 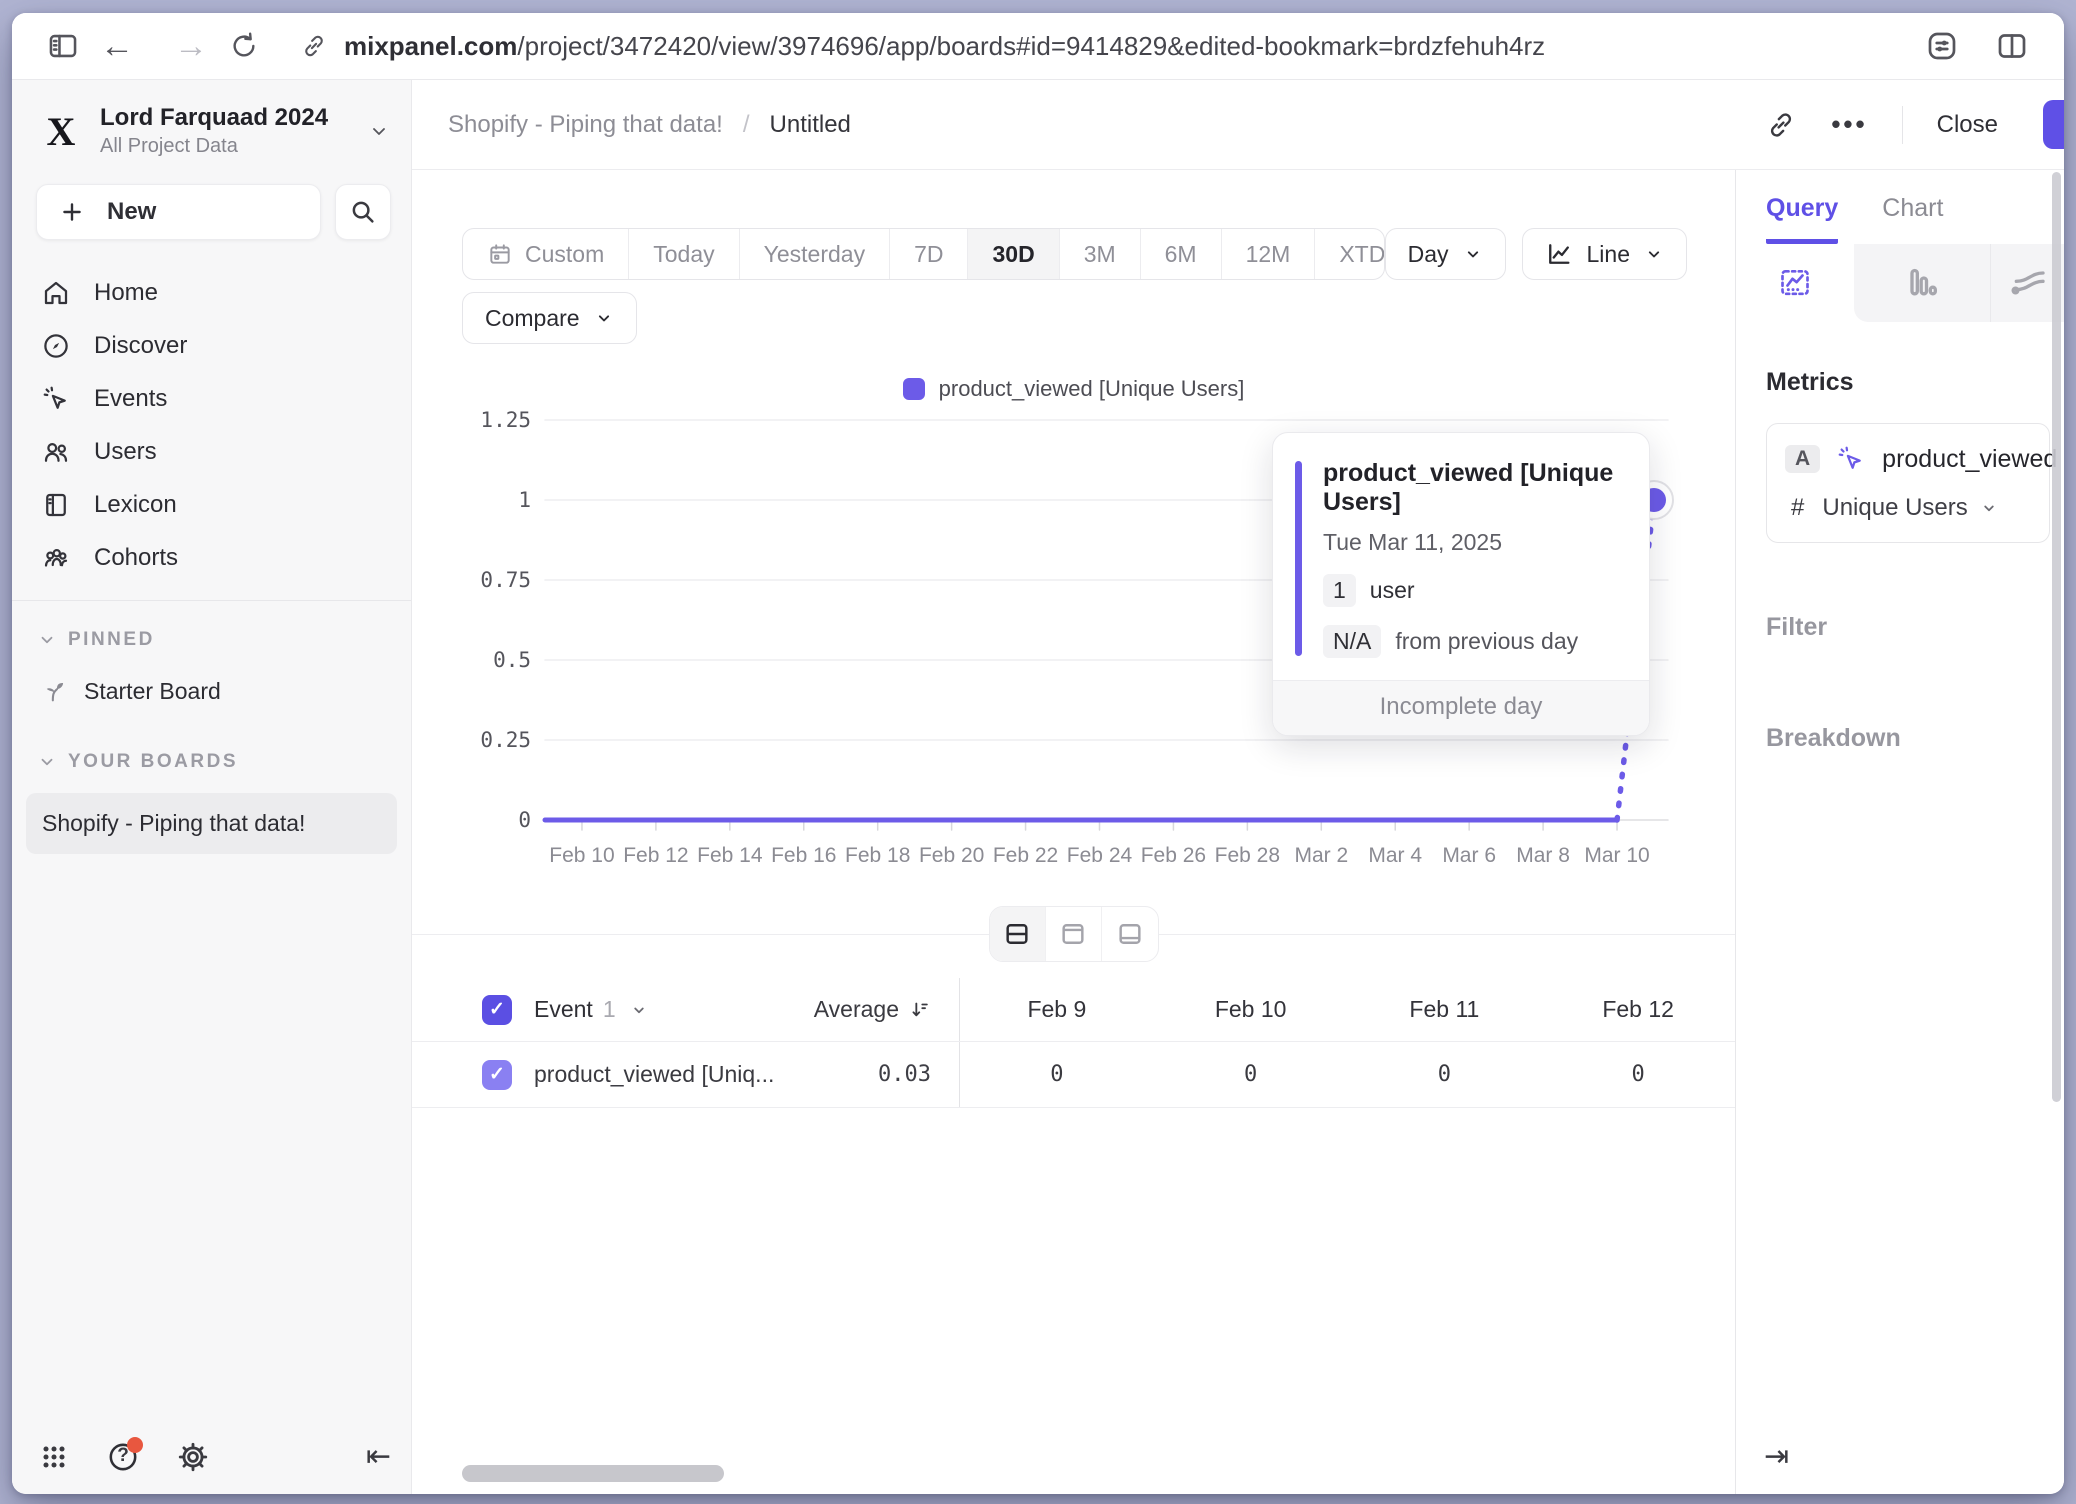 What do you see at coordinates (1833, 738) in the screenshot?
I see `breakdown-section-label: Breakdown` at bounding box center [1833, 738].